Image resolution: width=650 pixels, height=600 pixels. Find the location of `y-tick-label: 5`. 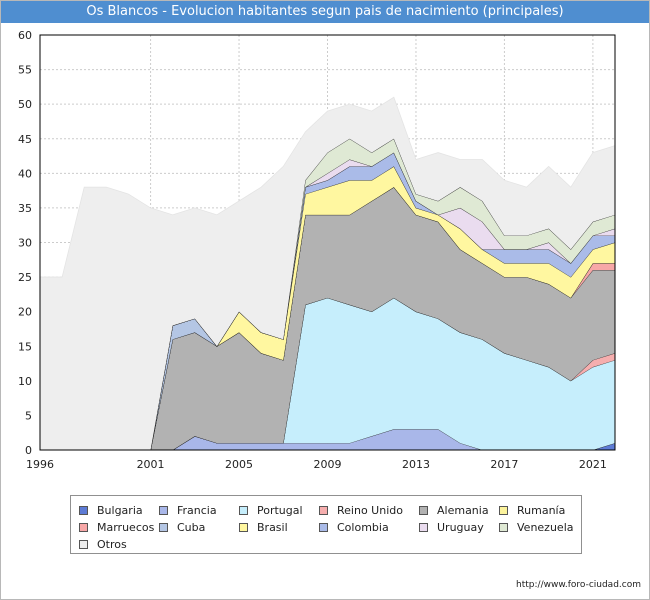

y-tick-label: 5 is located at coordinates (28, 415).